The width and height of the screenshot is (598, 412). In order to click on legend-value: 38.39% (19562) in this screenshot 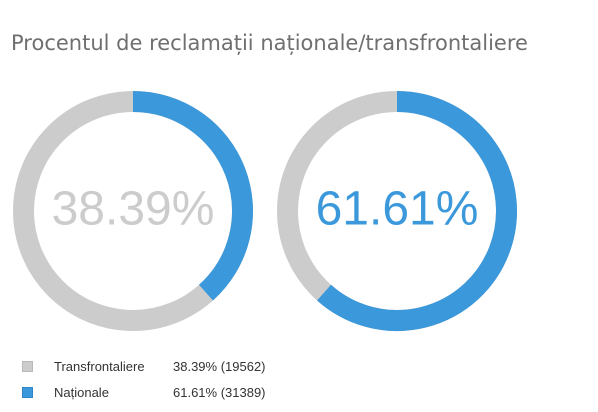, I will do `click(219, 366)`.